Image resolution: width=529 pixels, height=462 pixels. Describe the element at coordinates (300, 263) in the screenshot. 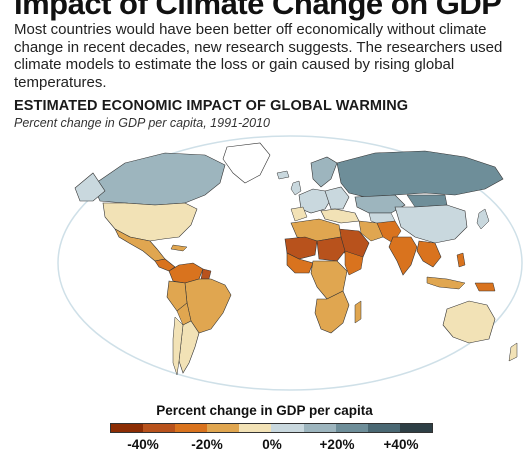

I see `country-west-africa` at that location.